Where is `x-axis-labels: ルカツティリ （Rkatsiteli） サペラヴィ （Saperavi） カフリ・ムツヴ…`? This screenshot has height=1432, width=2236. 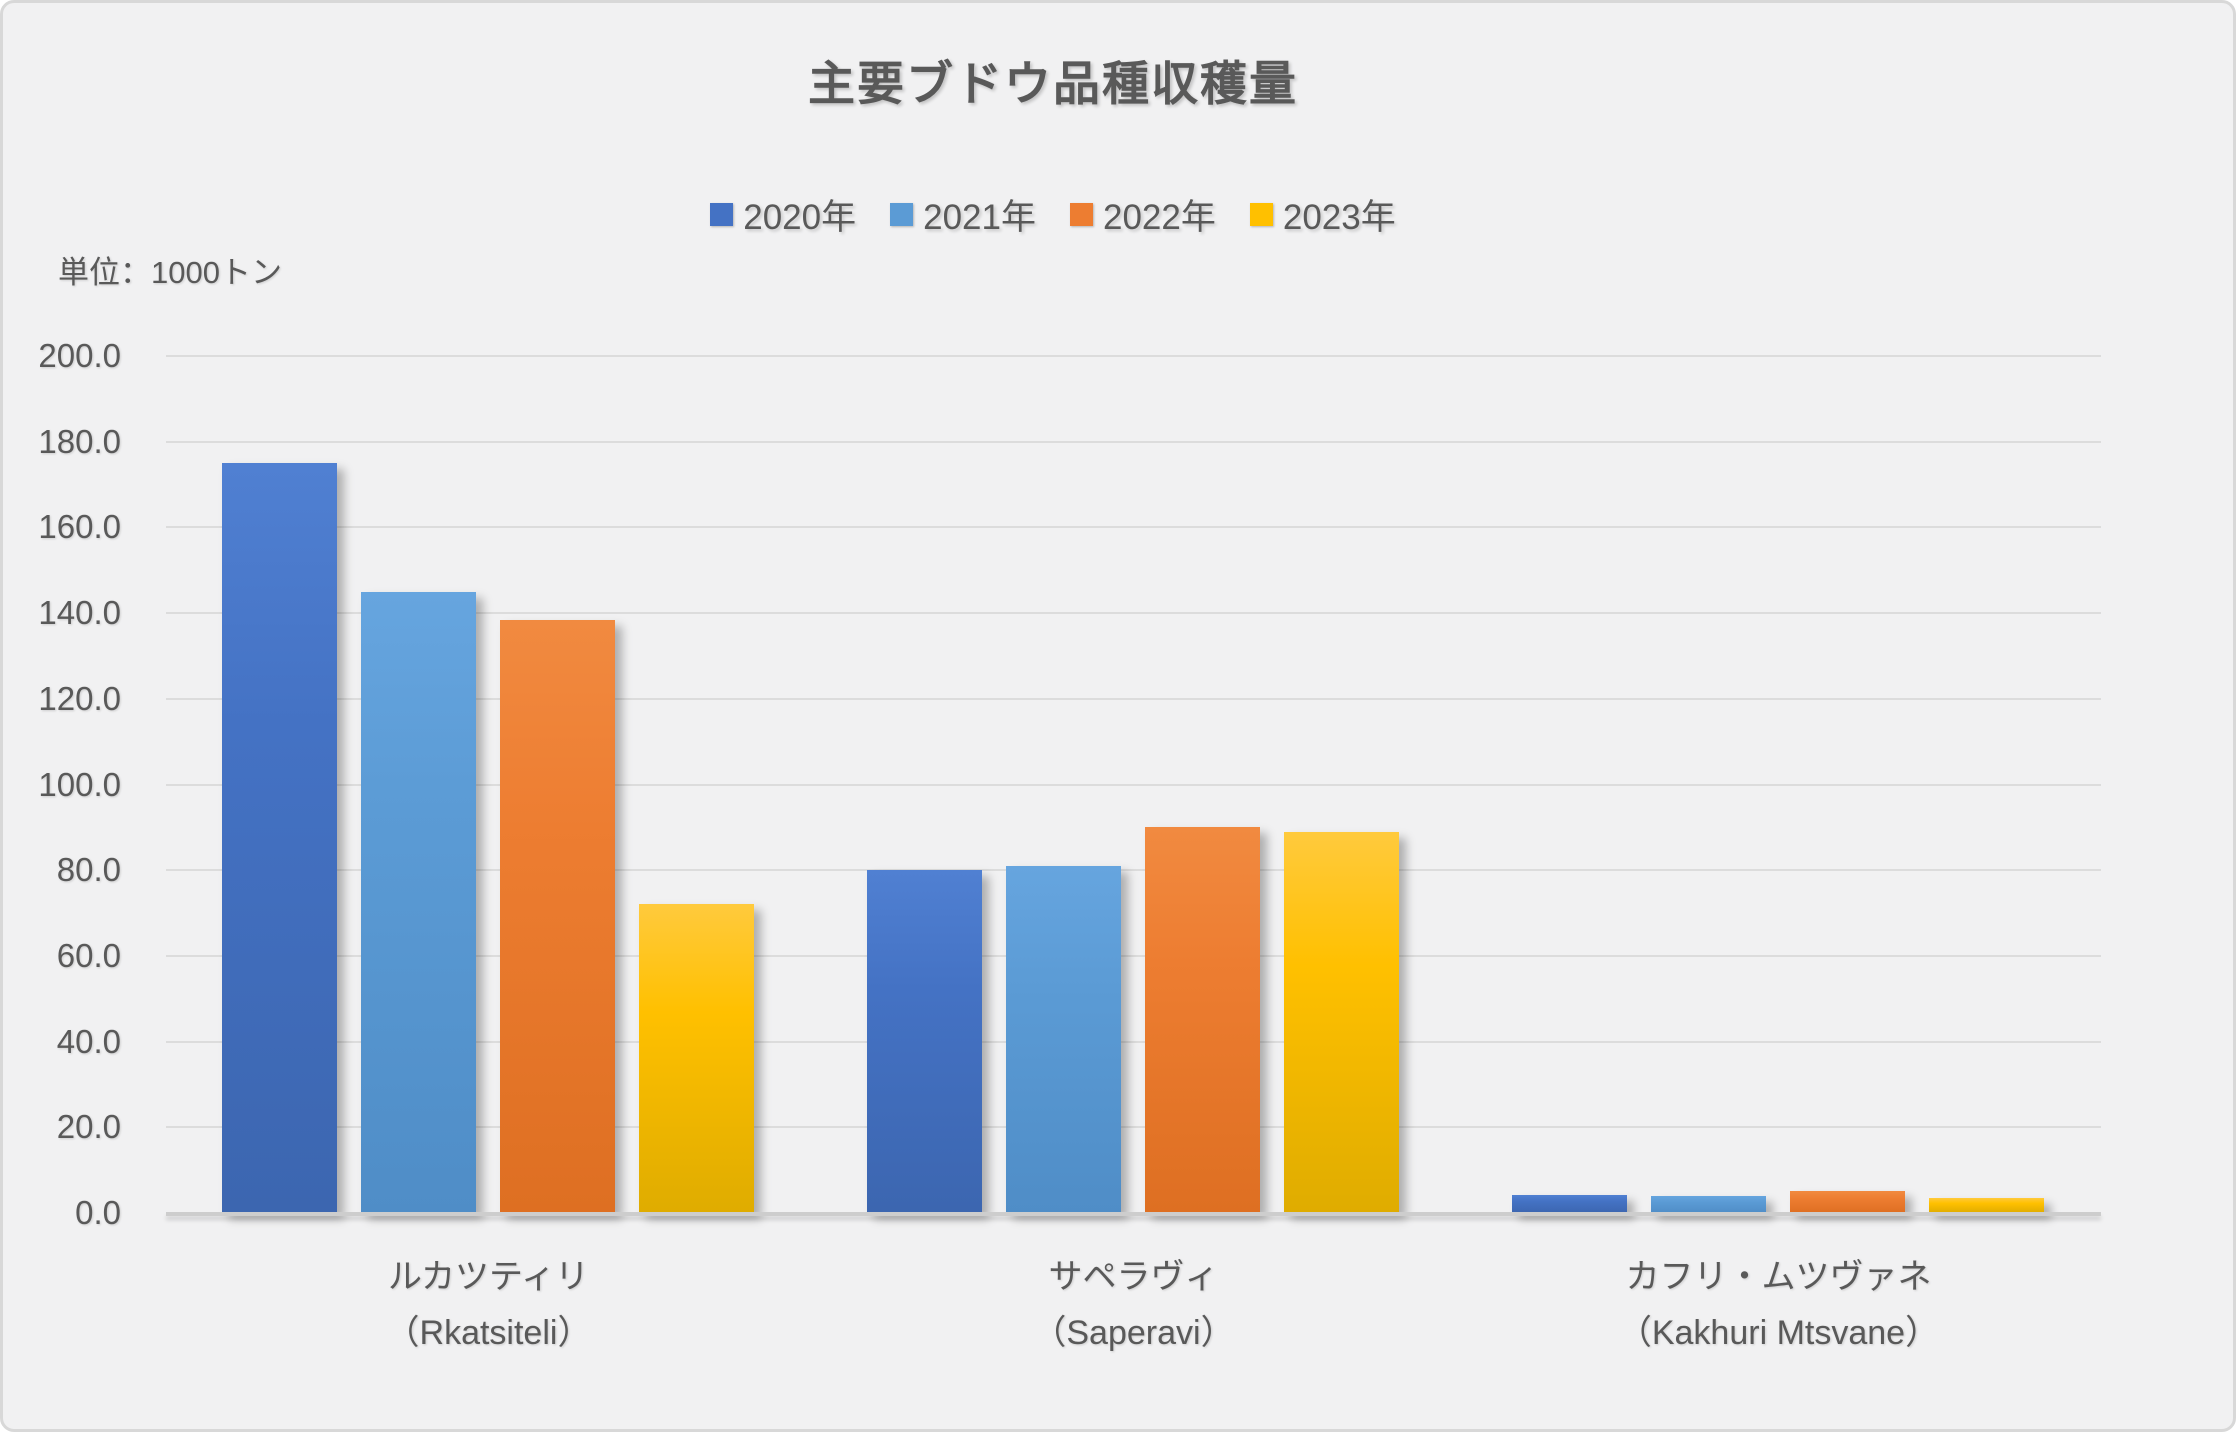 x-axis-labels: ルカツティリ （Rkatsiteli） サペラヴィ （Saperavi） カフリ・ムツヴ… is located at coordinates (1133, 1305).